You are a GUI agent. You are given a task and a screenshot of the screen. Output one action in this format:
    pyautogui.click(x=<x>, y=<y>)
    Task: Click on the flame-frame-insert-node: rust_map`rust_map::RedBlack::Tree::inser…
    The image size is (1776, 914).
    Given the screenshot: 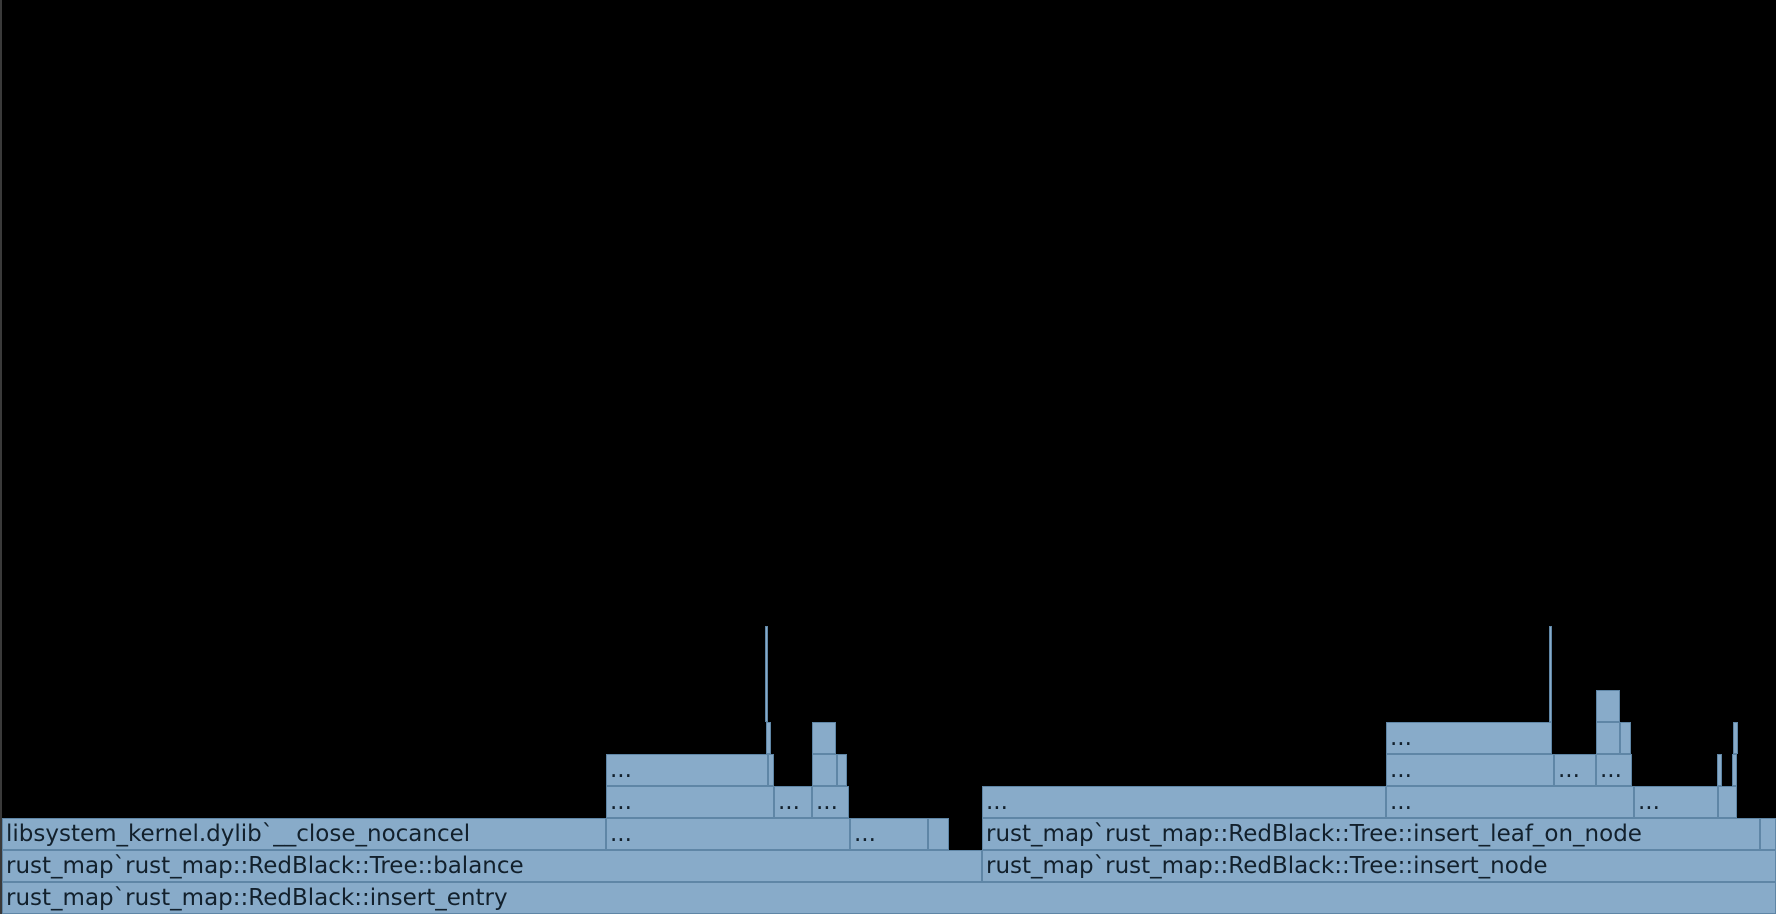 What is the action you would take?
    pyautogui.click(x=1379, y=866)
    